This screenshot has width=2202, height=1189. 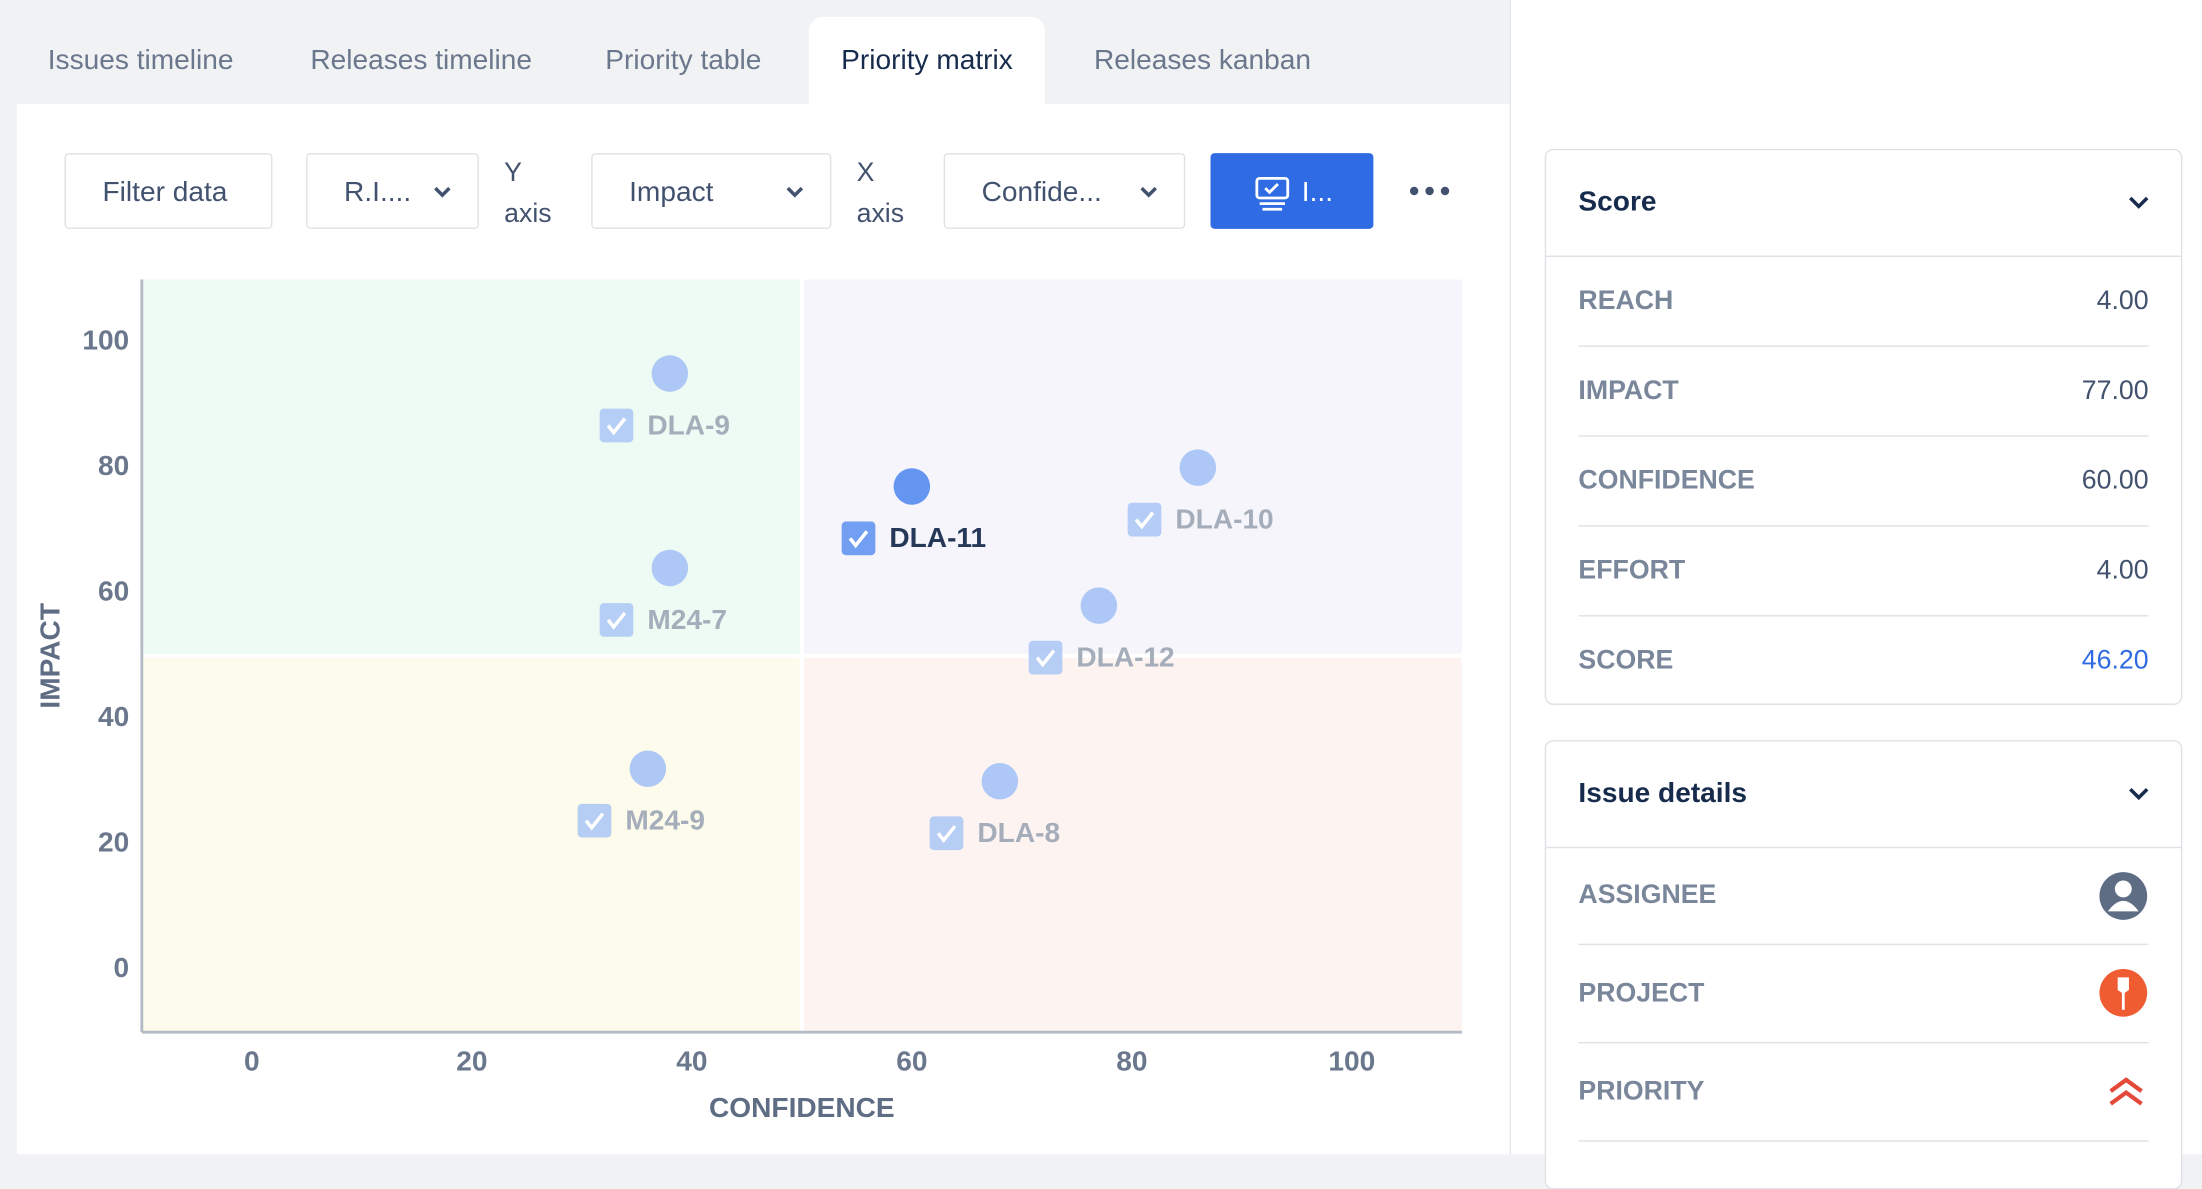 What do you see at coordinates (1351, 1060) in the screenshot?
I see `x-tick-label: 100` at bounding box center [1351, 1060].